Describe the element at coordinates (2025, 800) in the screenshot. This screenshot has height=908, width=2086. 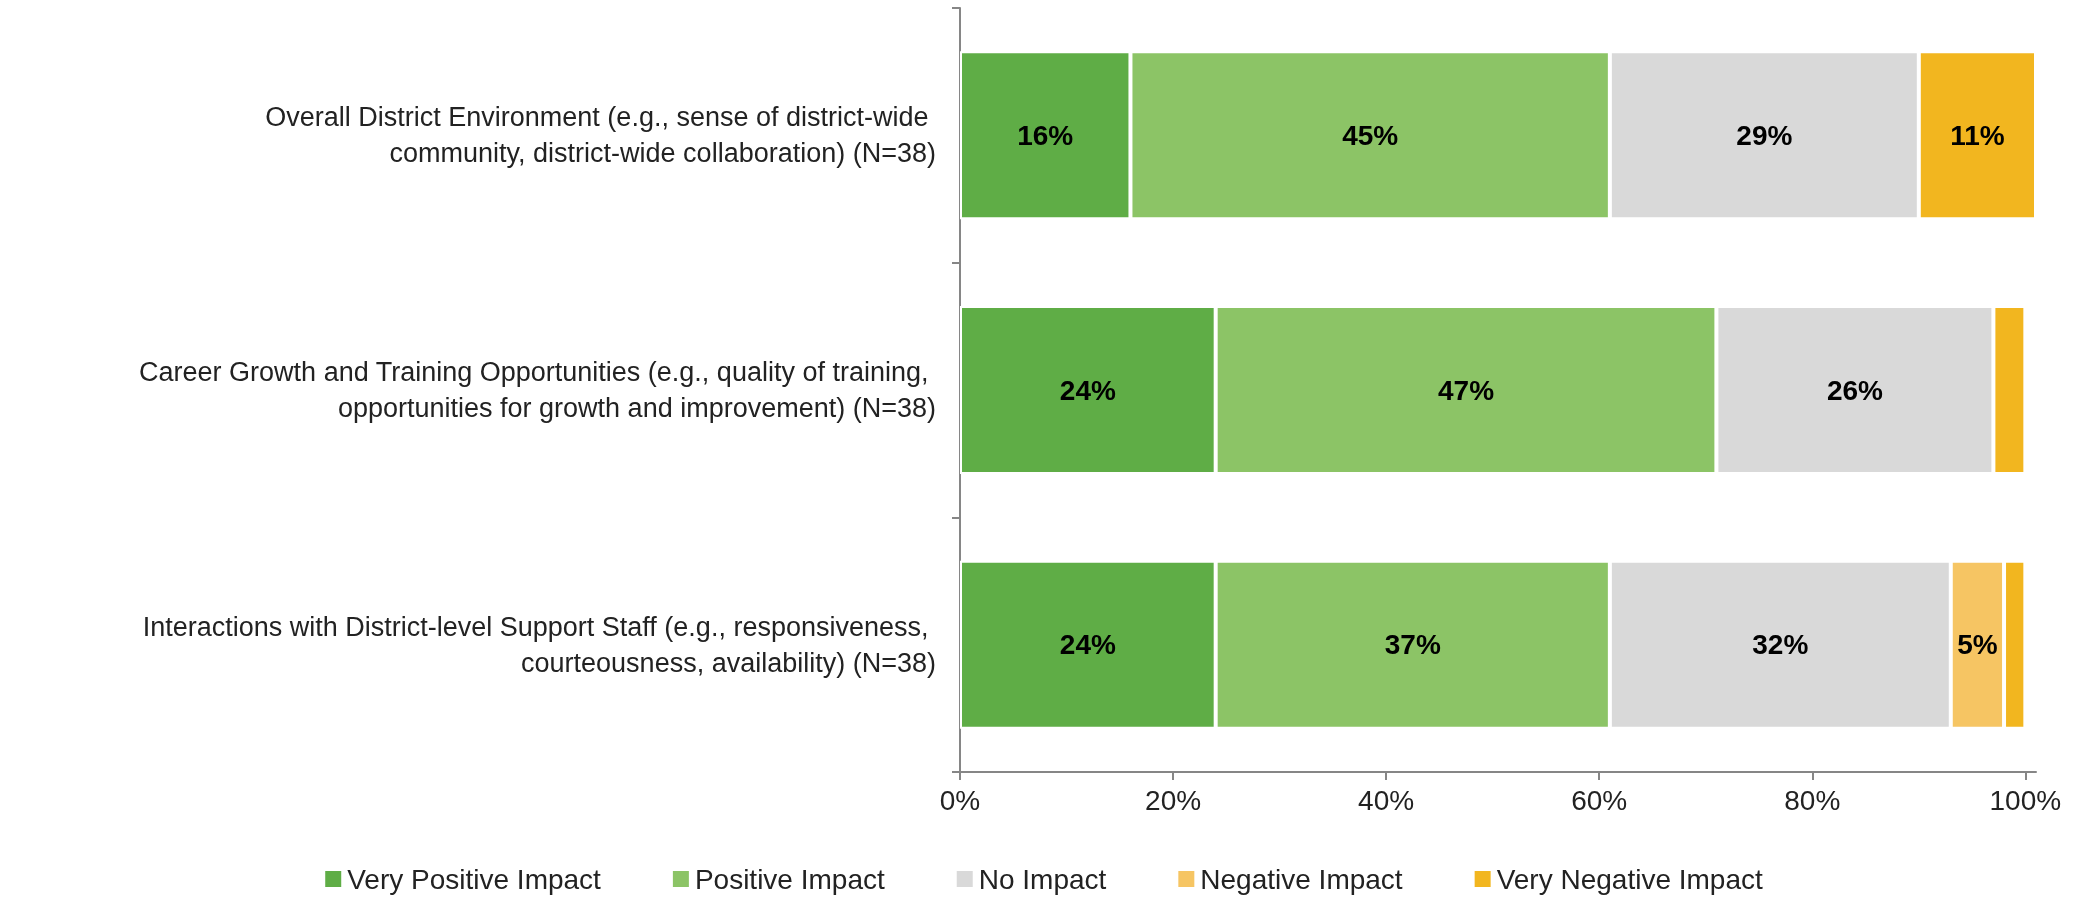
I see `x-tick-label: 100%` at that location.